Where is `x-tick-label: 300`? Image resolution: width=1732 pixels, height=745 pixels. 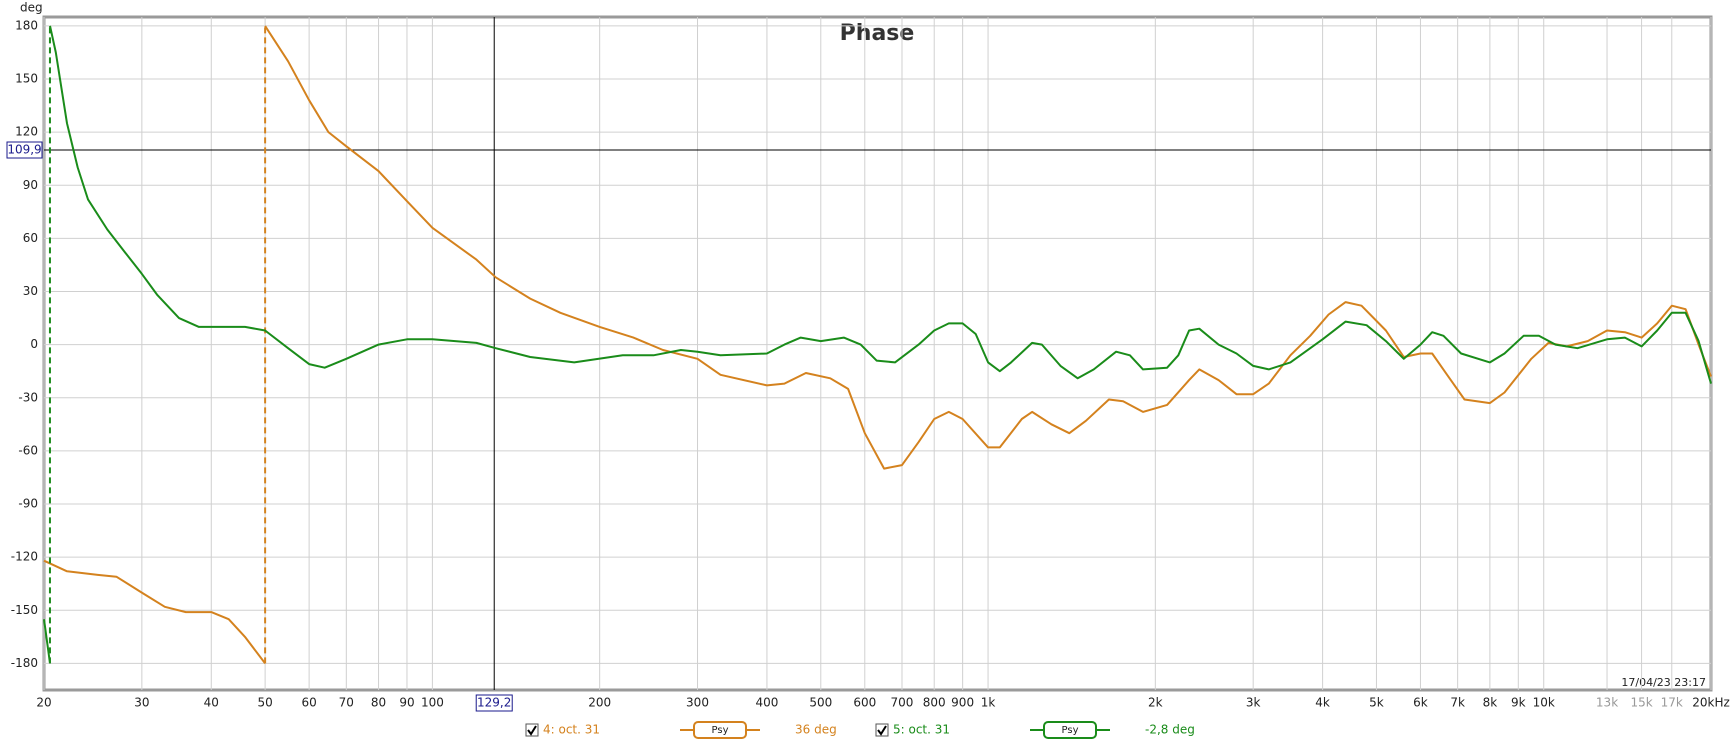
x-tick-label: 300 is located at coordinates (697, 703).